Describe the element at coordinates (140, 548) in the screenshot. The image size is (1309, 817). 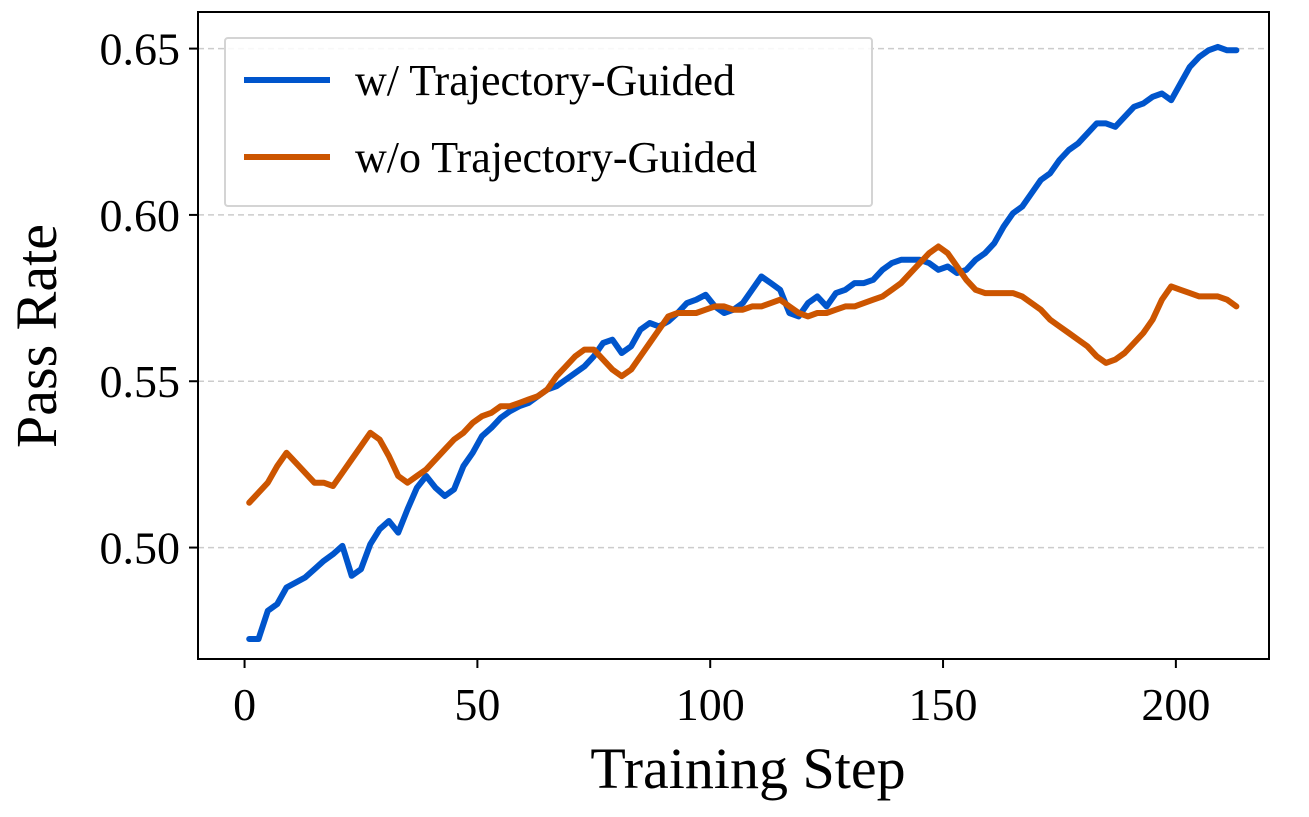
I see `y-tick-label: 0.50` at that location.